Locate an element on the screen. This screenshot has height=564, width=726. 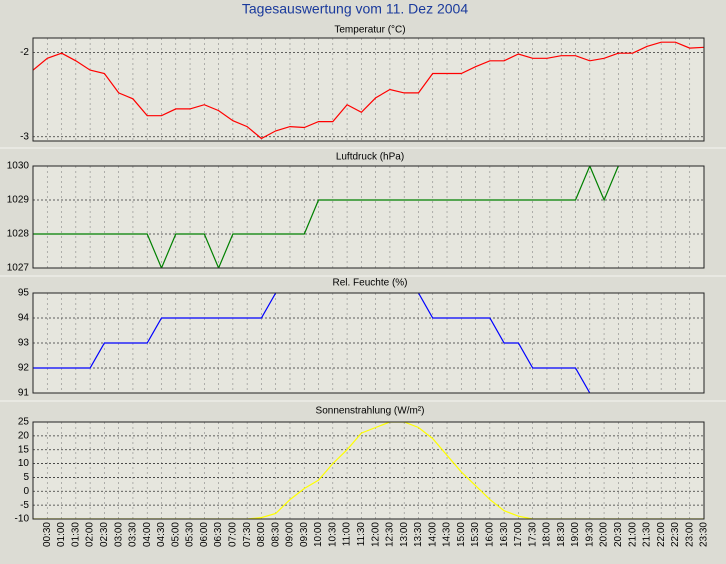
y-tick-label: 95 is located at coordinates (24, 293).